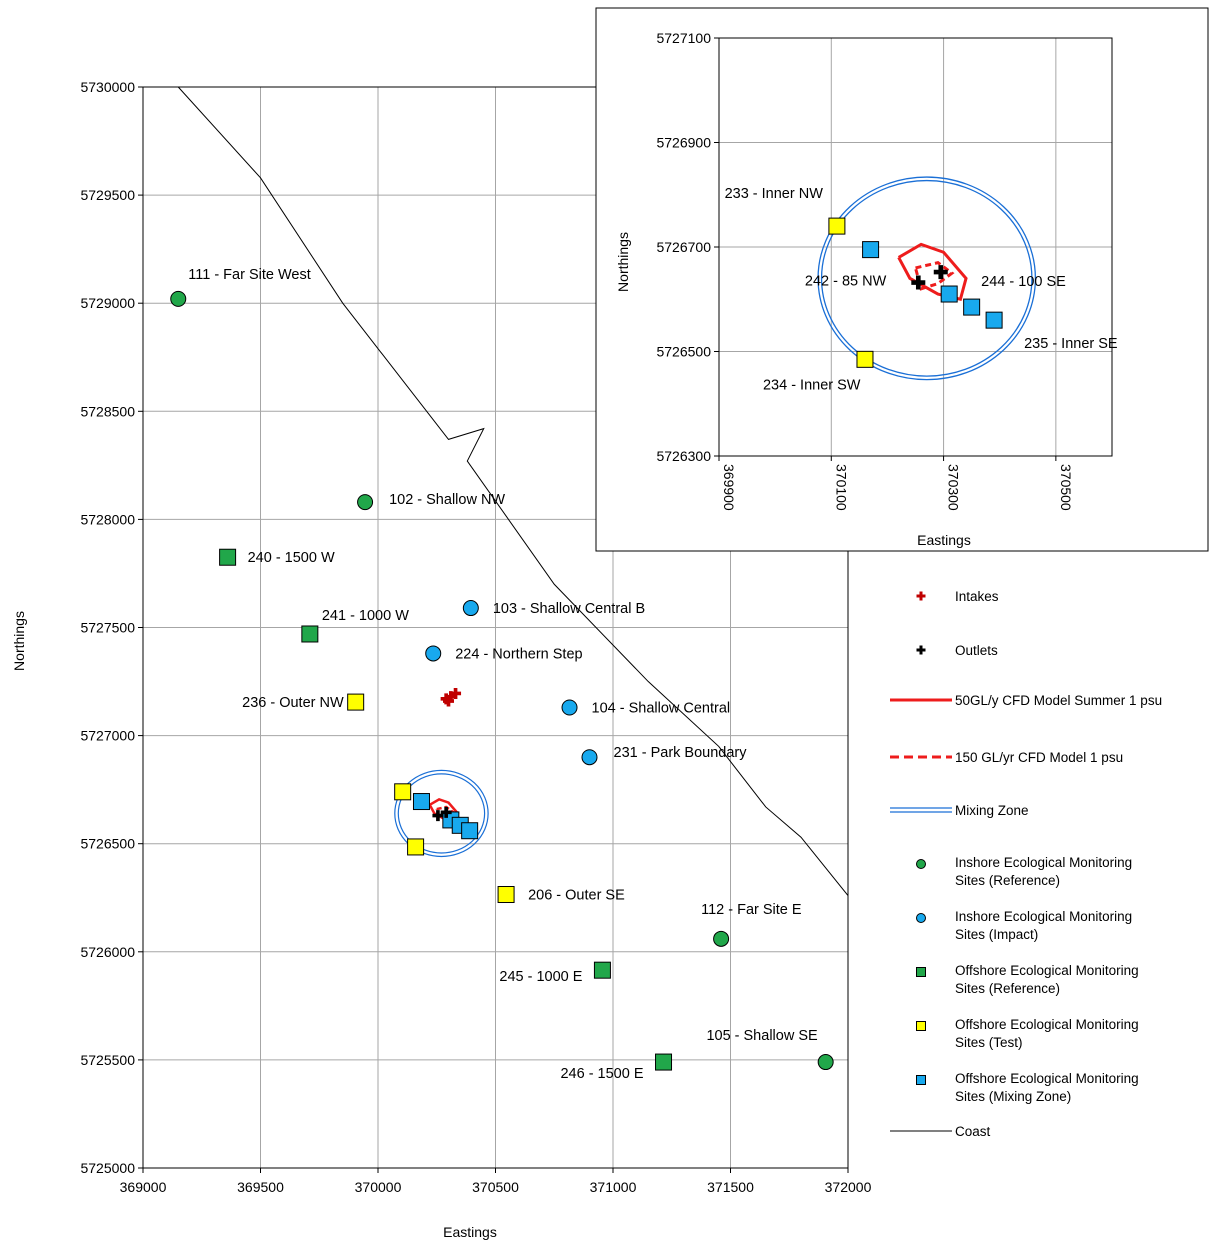 This screenshot has height=1247, width=1210. Describe the element at coordinates (683, 38) in the screenshot. I see `inset-y-tick-label: 5727100` at that location.